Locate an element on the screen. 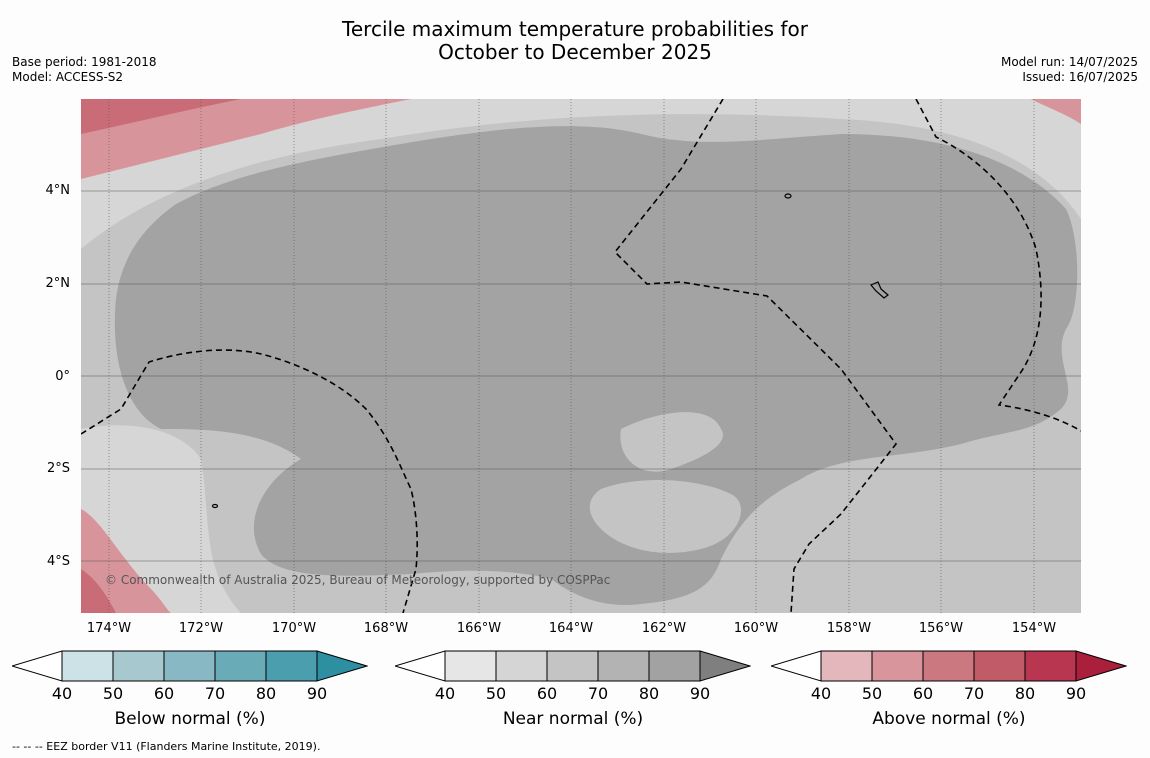  title-line-2: October to December 2025 is located at coordinates (575, 52).